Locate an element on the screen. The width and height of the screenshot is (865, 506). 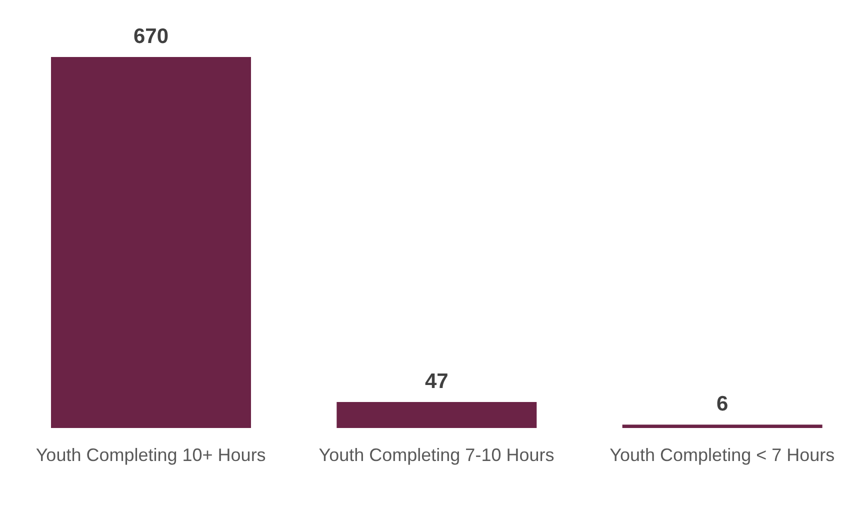
data-label: 47 is located at coordinates (436, 381).